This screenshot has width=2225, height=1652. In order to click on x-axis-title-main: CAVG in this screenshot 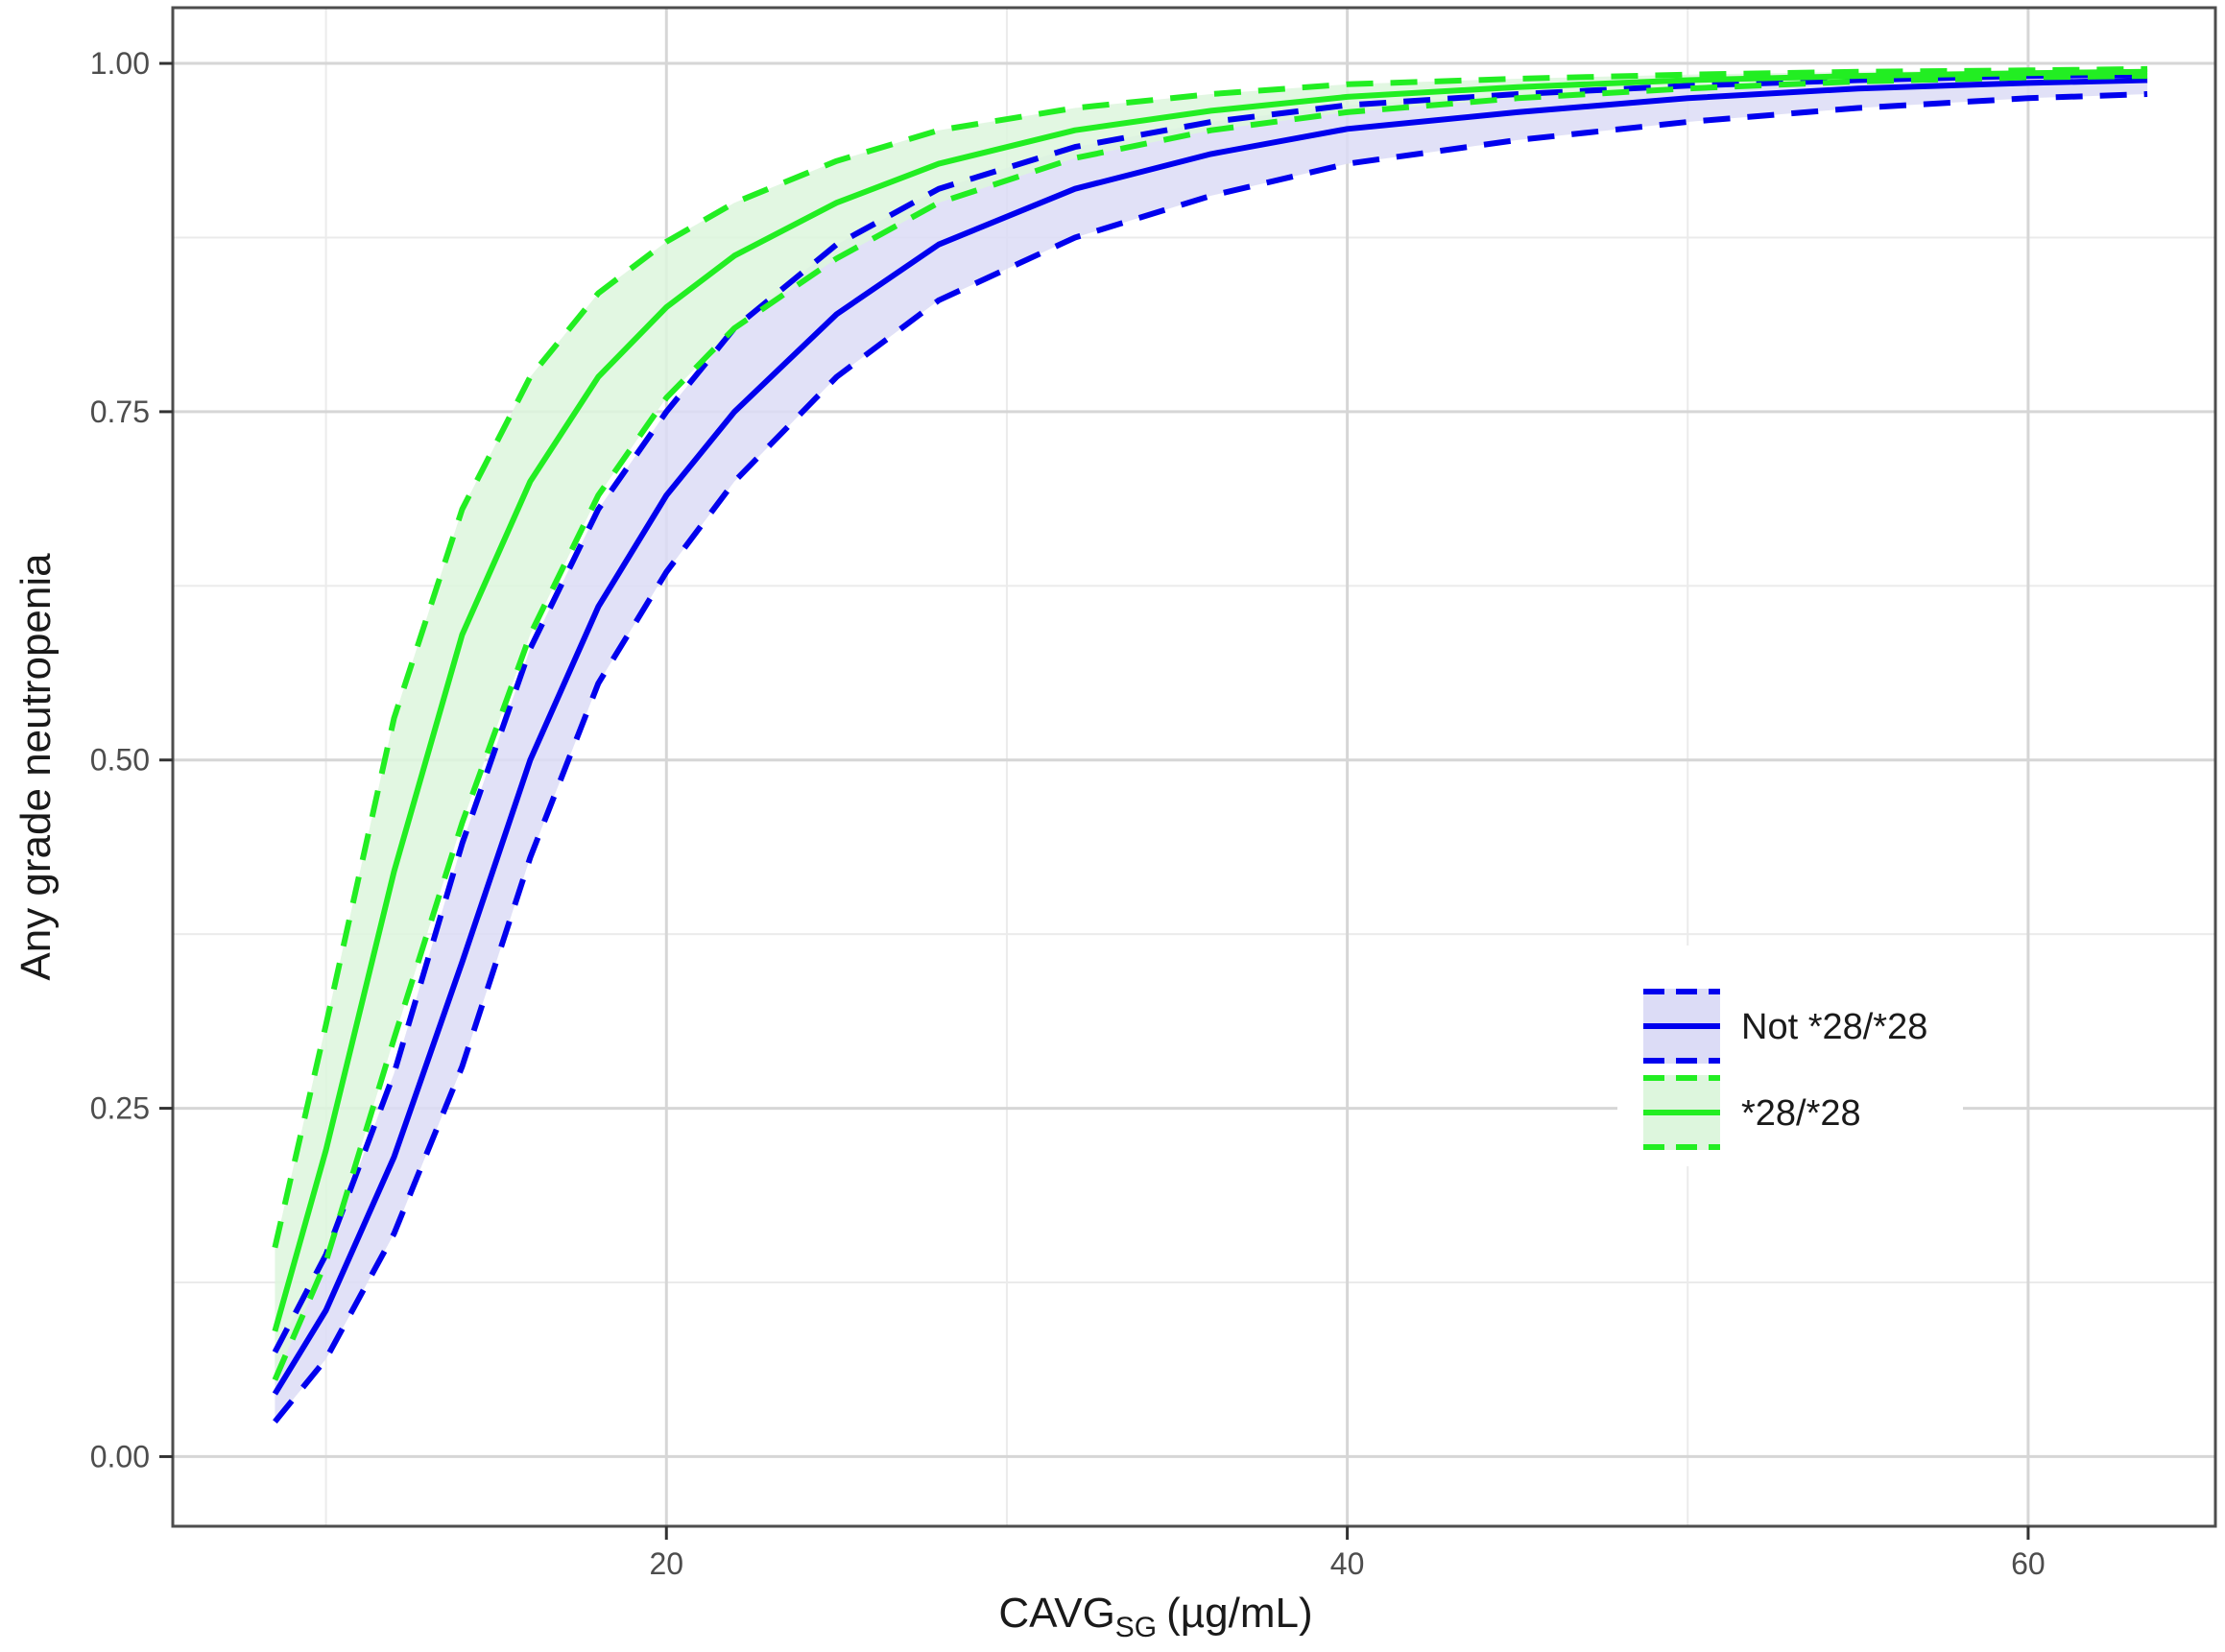, I will do `click(1056, 1613)`.